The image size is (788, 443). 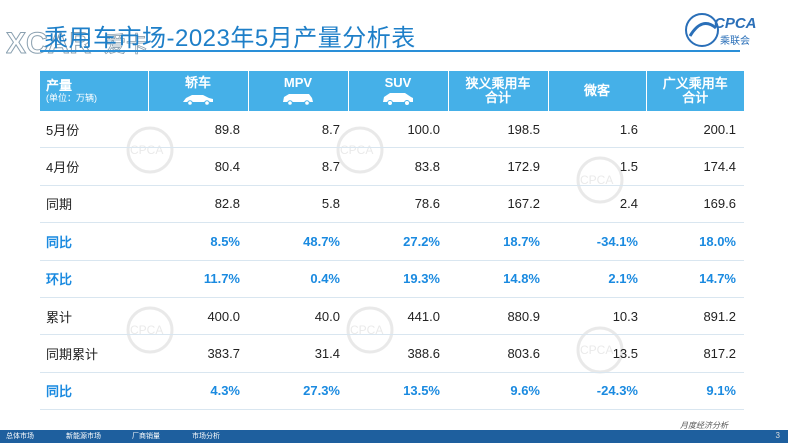 What do you see at coordinates (390, 51) in the screenshot?
I see `title-divider` at bounding box center [390, 51].